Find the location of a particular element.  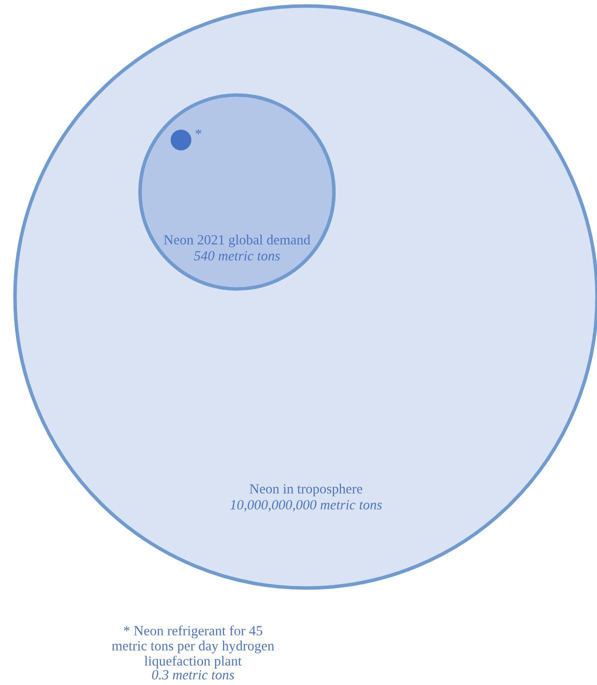

category-label: Neon in troposphere is located at coordinates (306, 490).